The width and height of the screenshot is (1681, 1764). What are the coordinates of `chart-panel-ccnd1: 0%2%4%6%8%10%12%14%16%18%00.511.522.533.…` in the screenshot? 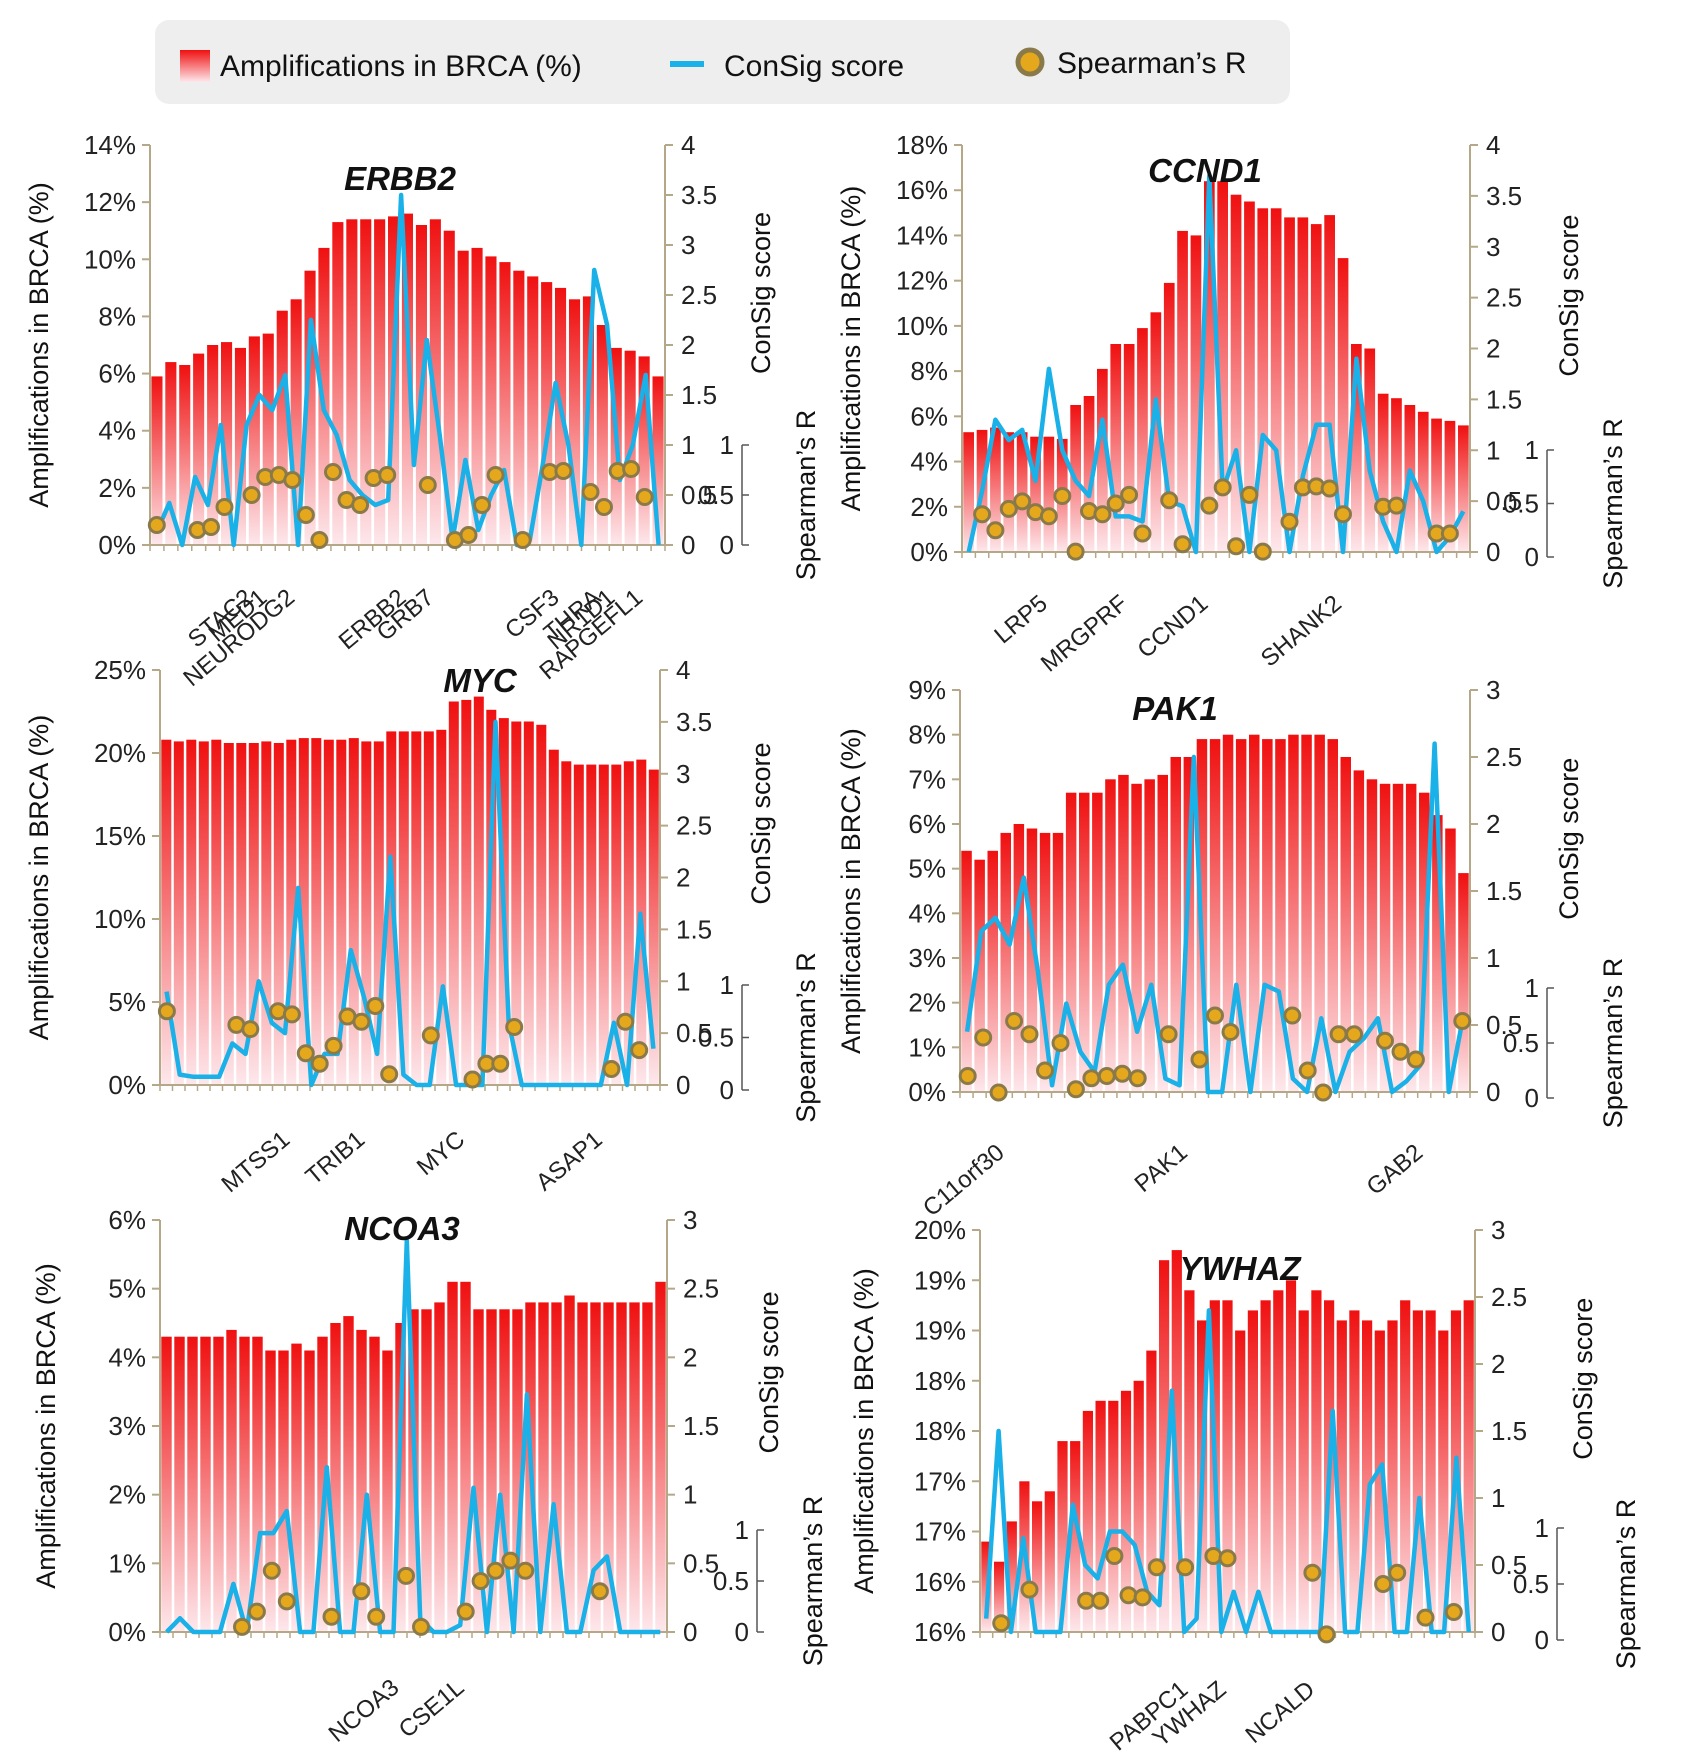 It's located at (1232, 403).